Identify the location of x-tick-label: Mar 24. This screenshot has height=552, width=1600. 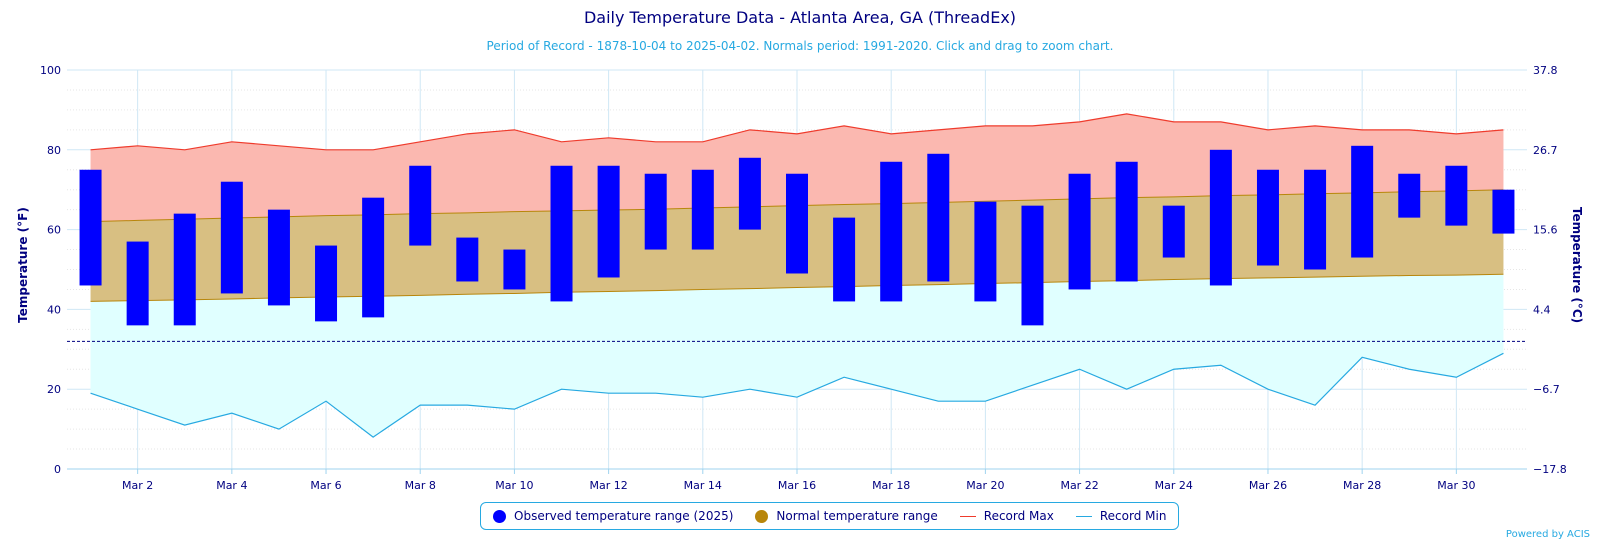
(1174, 485).